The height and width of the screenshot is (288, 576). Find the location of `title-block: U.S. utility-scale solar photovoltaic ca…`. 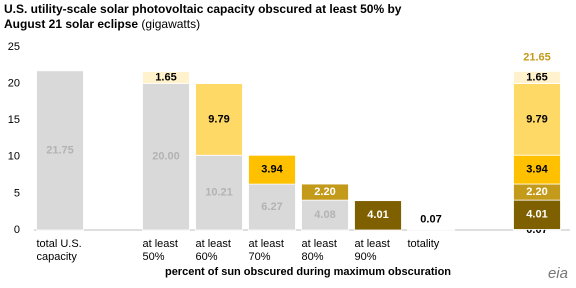

title-block: U.S. utility-scale solar photovoltaic ca… is located at coordinates (219, 17).